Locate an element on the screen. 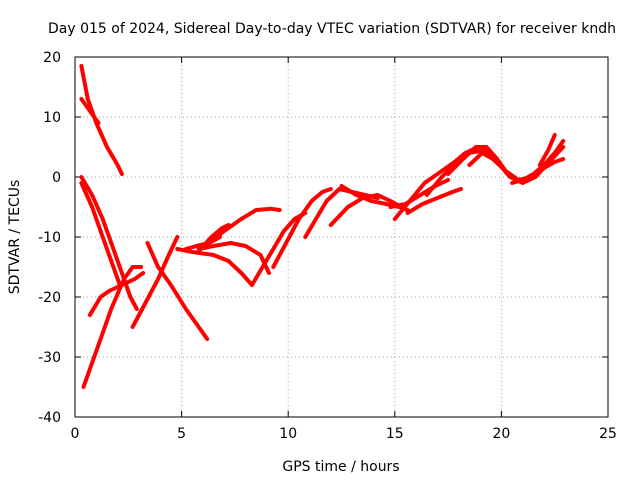 Image resolution: width=640 pixels, height=480 pixels. series-line-sat-p is located at coordinates (341, 213).